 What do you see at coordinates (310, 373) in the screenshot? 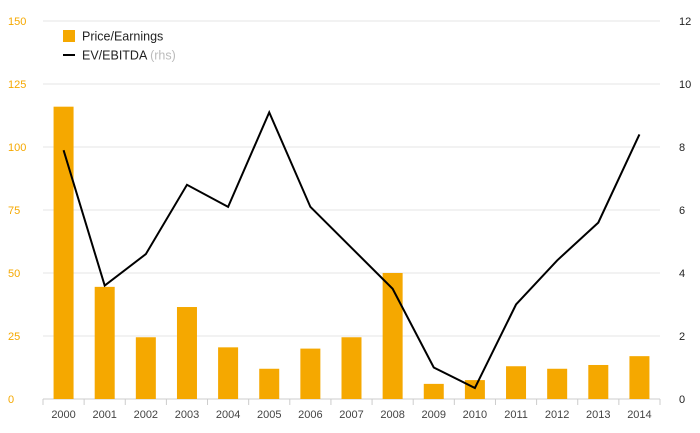
I see `bar-price-earnings-2006` at bounding box center [310, 373].